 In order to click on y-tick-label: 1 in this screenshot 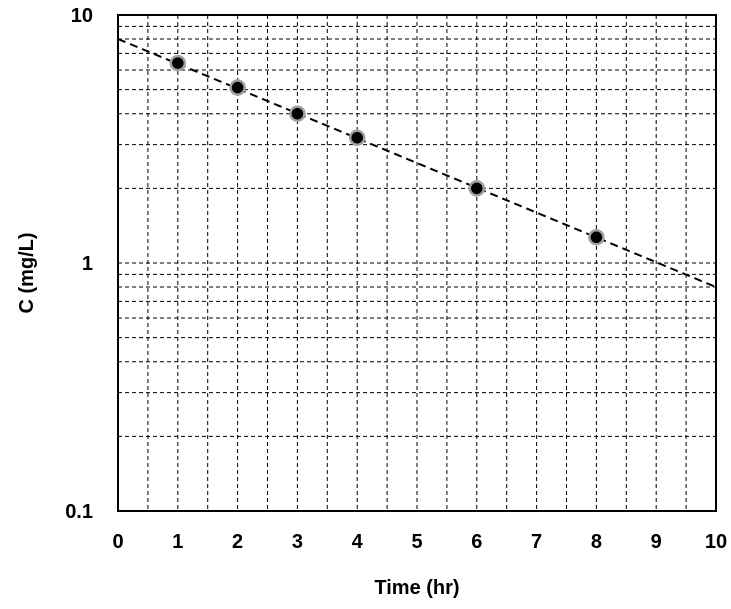, I will do `click(87, 264)`.